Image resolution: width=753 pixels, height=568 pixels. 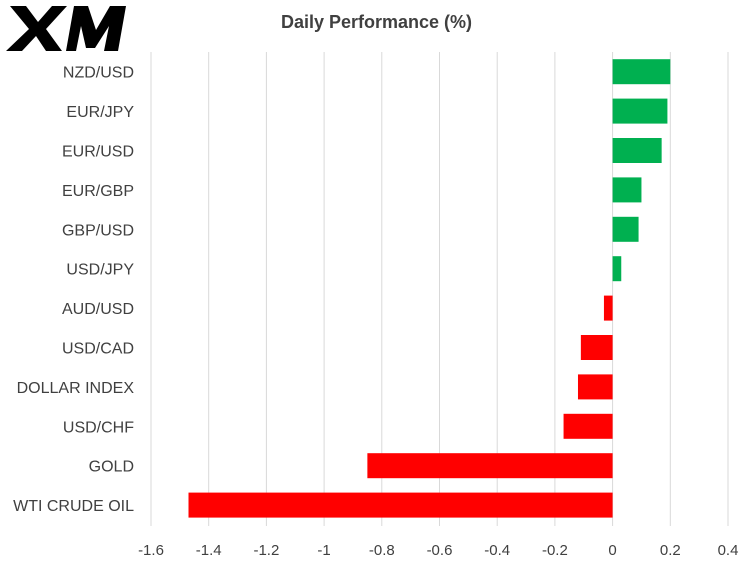 I want to click on chart-title: Daily Performance (%), so click(x=376, y=22).